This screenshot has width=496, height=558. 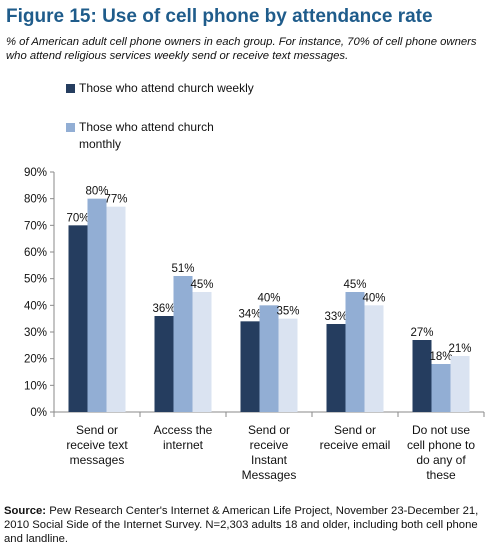 What do you see at coordinates (35, 386) in the screenshot?
I see `y-tick-label: 10%` at bounding box center [35, 386].